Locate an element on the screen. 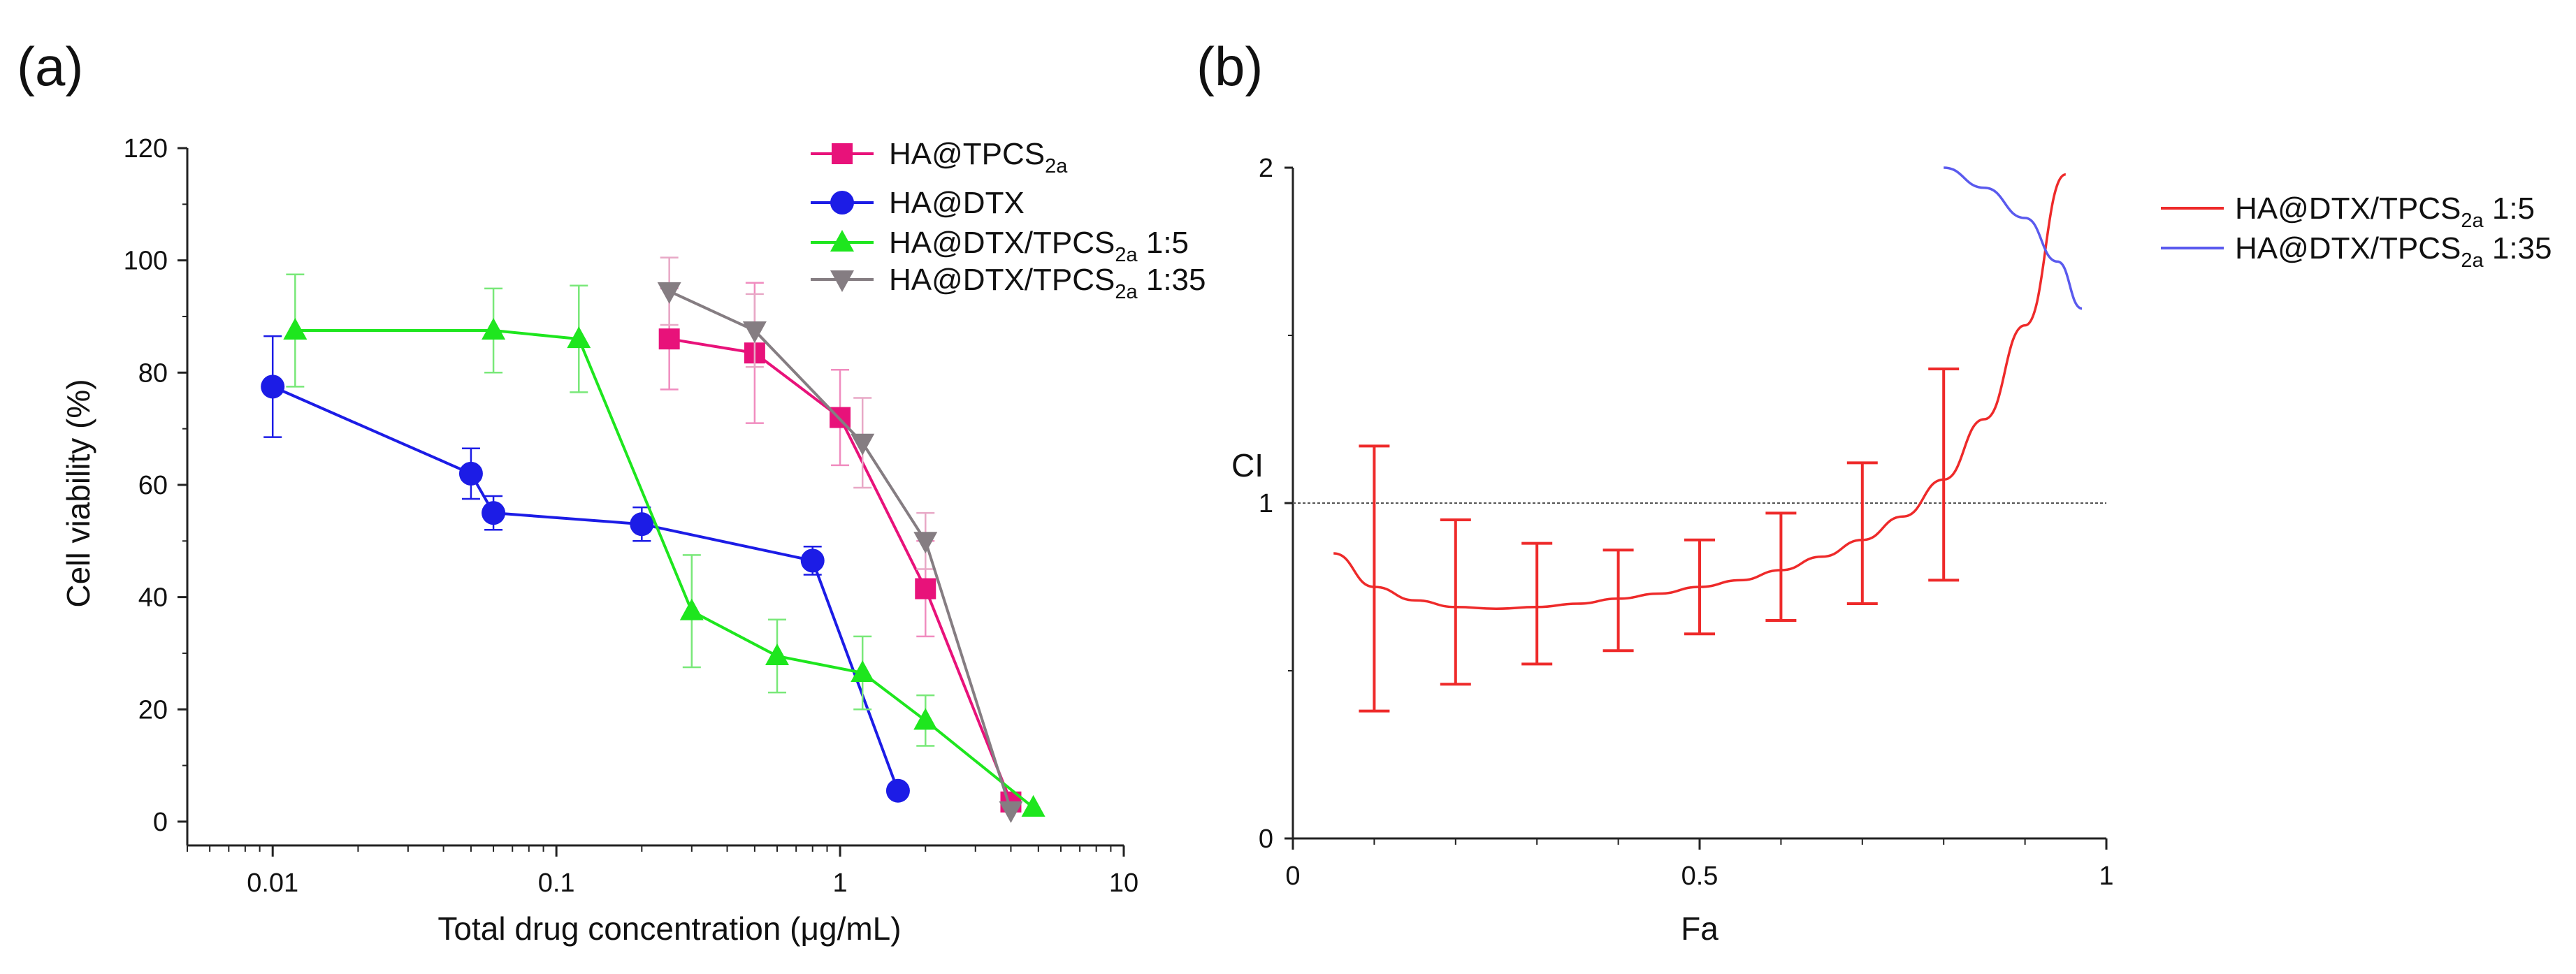 The image size is (2576, 974). legend-b: HA@DTX/TPCS2a 1:5HA@DTX/TPCS2a 1:35 is located at coordinates (2356, 231).